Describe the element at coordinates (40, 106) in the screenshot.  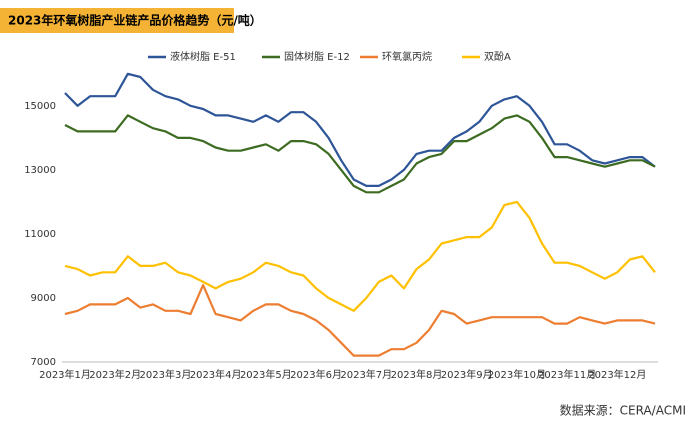
I see `y-tick-label: 15000` at that location.